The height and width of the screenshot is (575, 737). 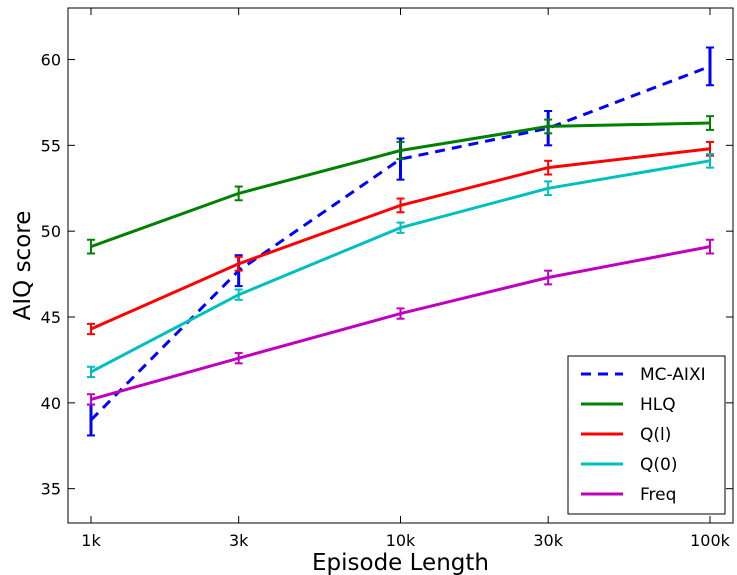 What do you see at coordinates (401, 540) in the screenshot?
I see `x-tick-label: 10k` at bounding box center [401, 540].